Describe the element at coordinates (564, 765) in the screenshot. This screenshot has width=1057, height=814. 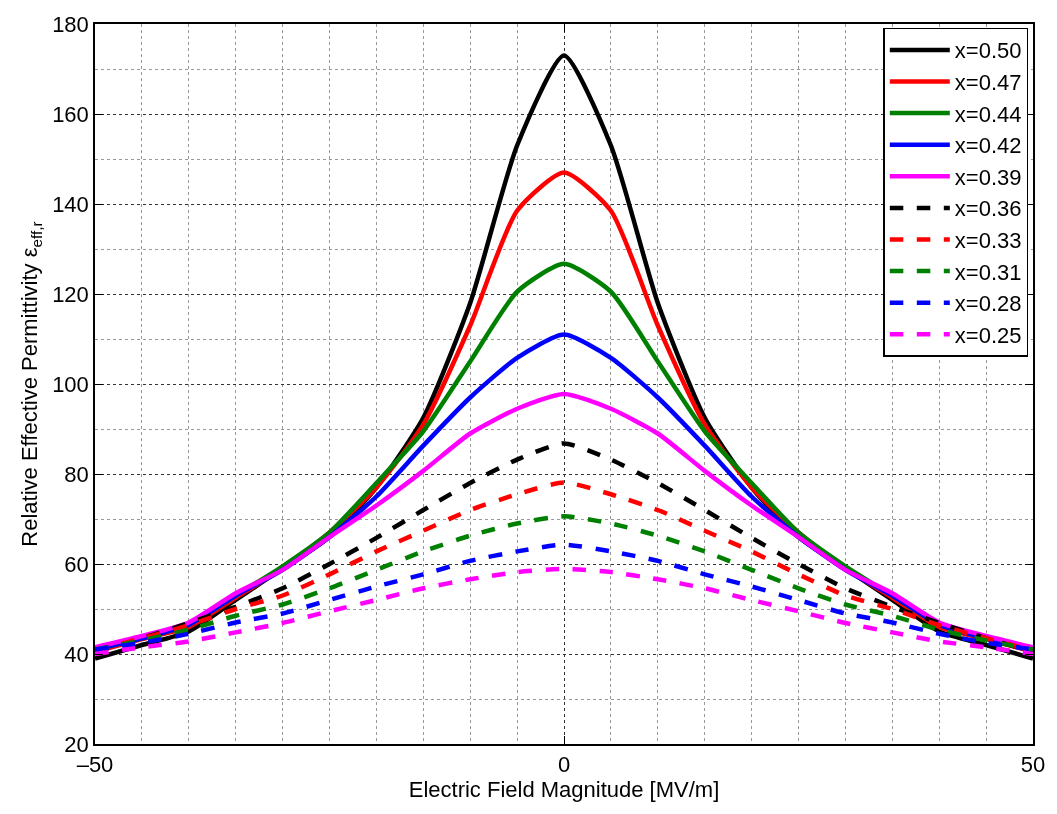
I see `x-tick-label: 0` at that location.